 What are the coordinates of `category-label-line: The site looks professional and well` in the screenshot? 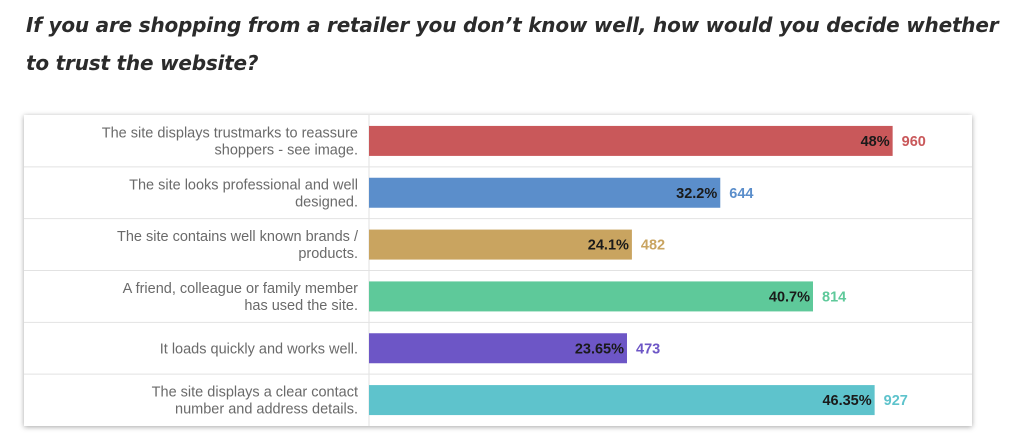 It's located at (243, 185).